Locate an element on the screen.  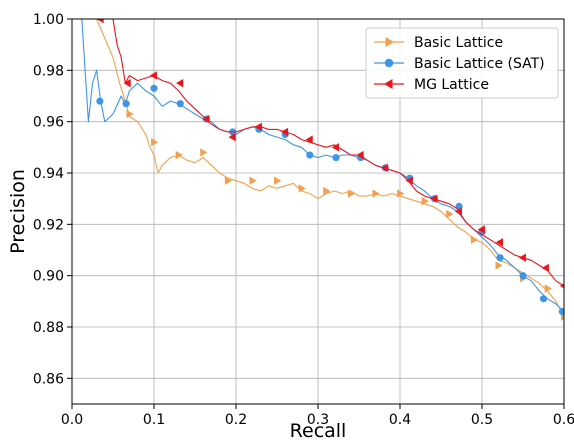
x-tick-label: 0.6 is located at coordinates (563, 420).